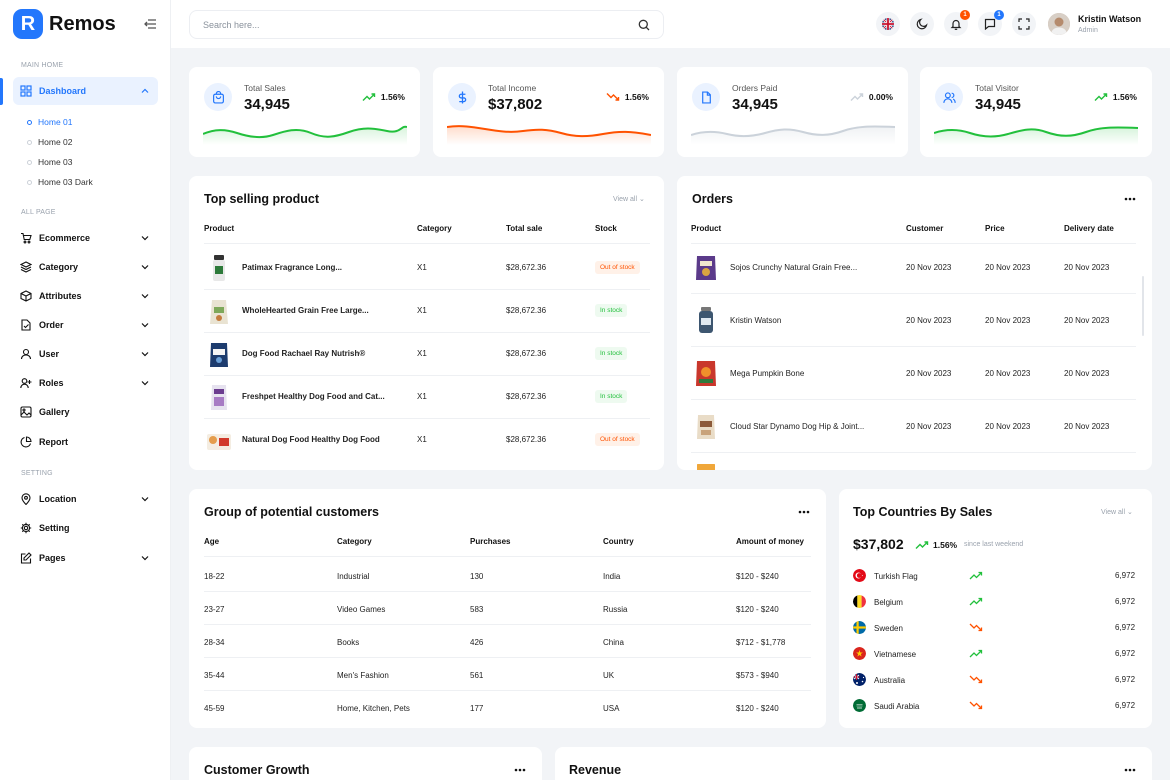 The height and width of the screenshot is (780, 1170). I want to click on sidebar-item-report: Report, so click(85, 442).